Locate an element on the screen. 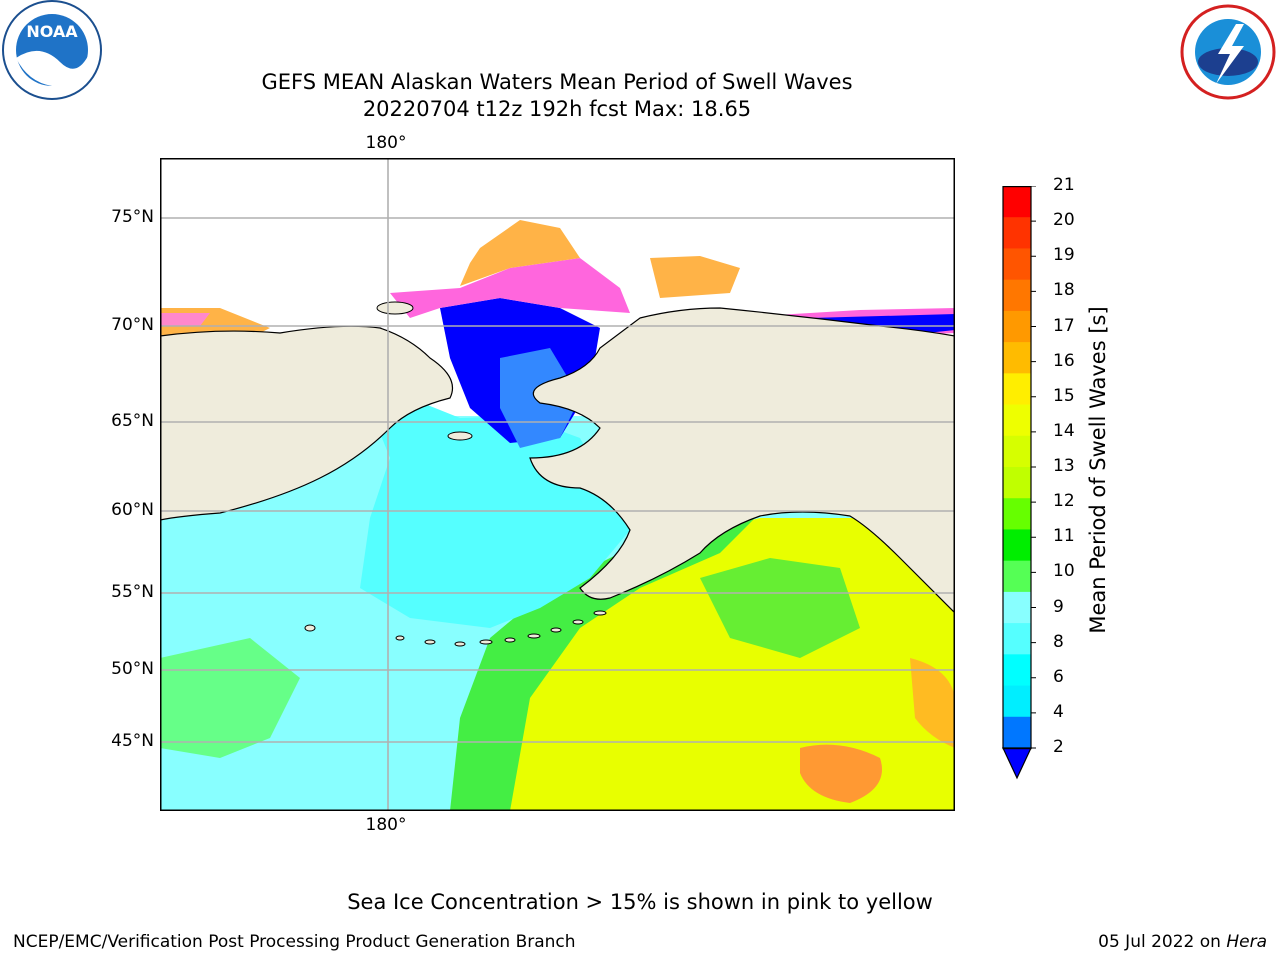 The image size is (1280, 960). lat-label-75: 75°N is located at coordinates (132, 217).